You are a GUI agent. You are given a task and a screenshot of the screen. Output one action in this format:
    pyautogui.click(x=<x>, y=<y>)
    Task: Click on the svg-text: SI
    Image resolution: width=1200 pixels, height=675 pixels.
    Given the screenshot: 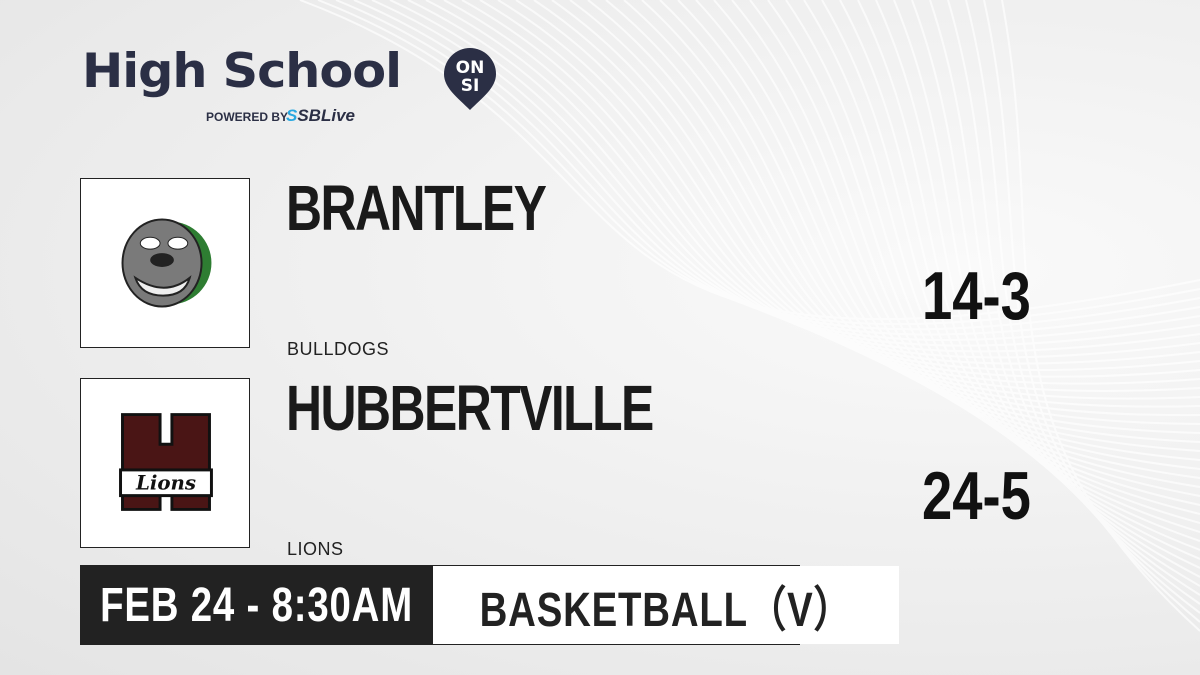 What is the action you would take?
    pyautogui.click(x=470, y=86)
    